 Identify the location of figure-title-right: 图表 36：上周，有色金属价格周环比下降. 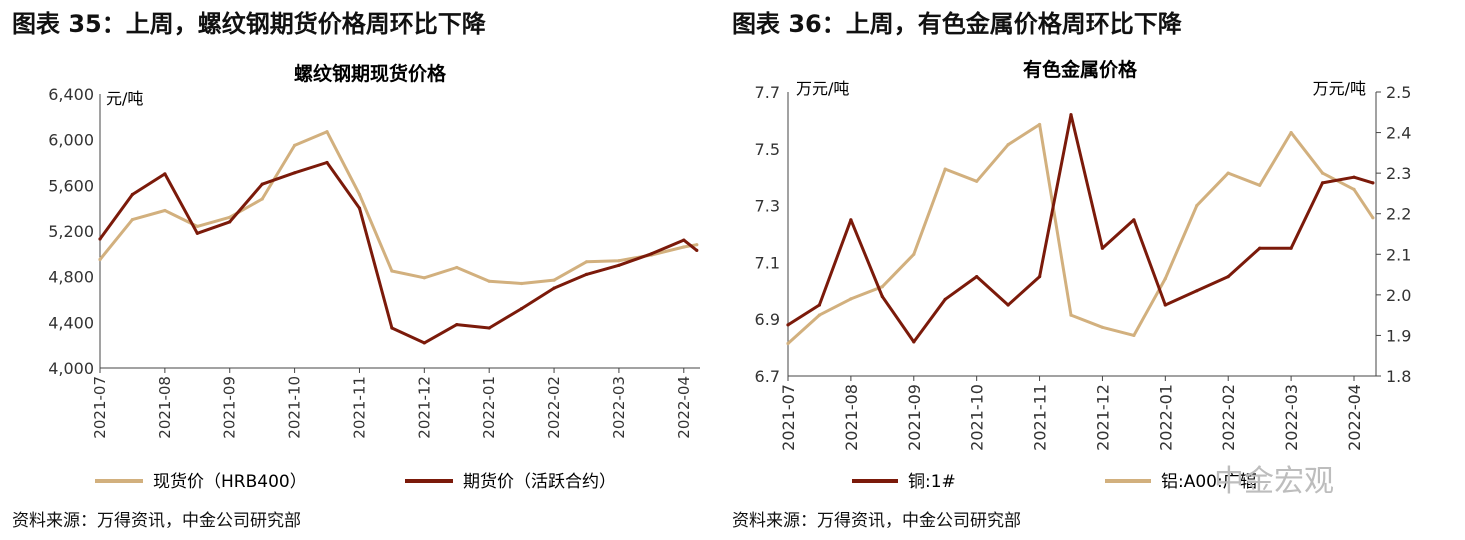
(957, 24).